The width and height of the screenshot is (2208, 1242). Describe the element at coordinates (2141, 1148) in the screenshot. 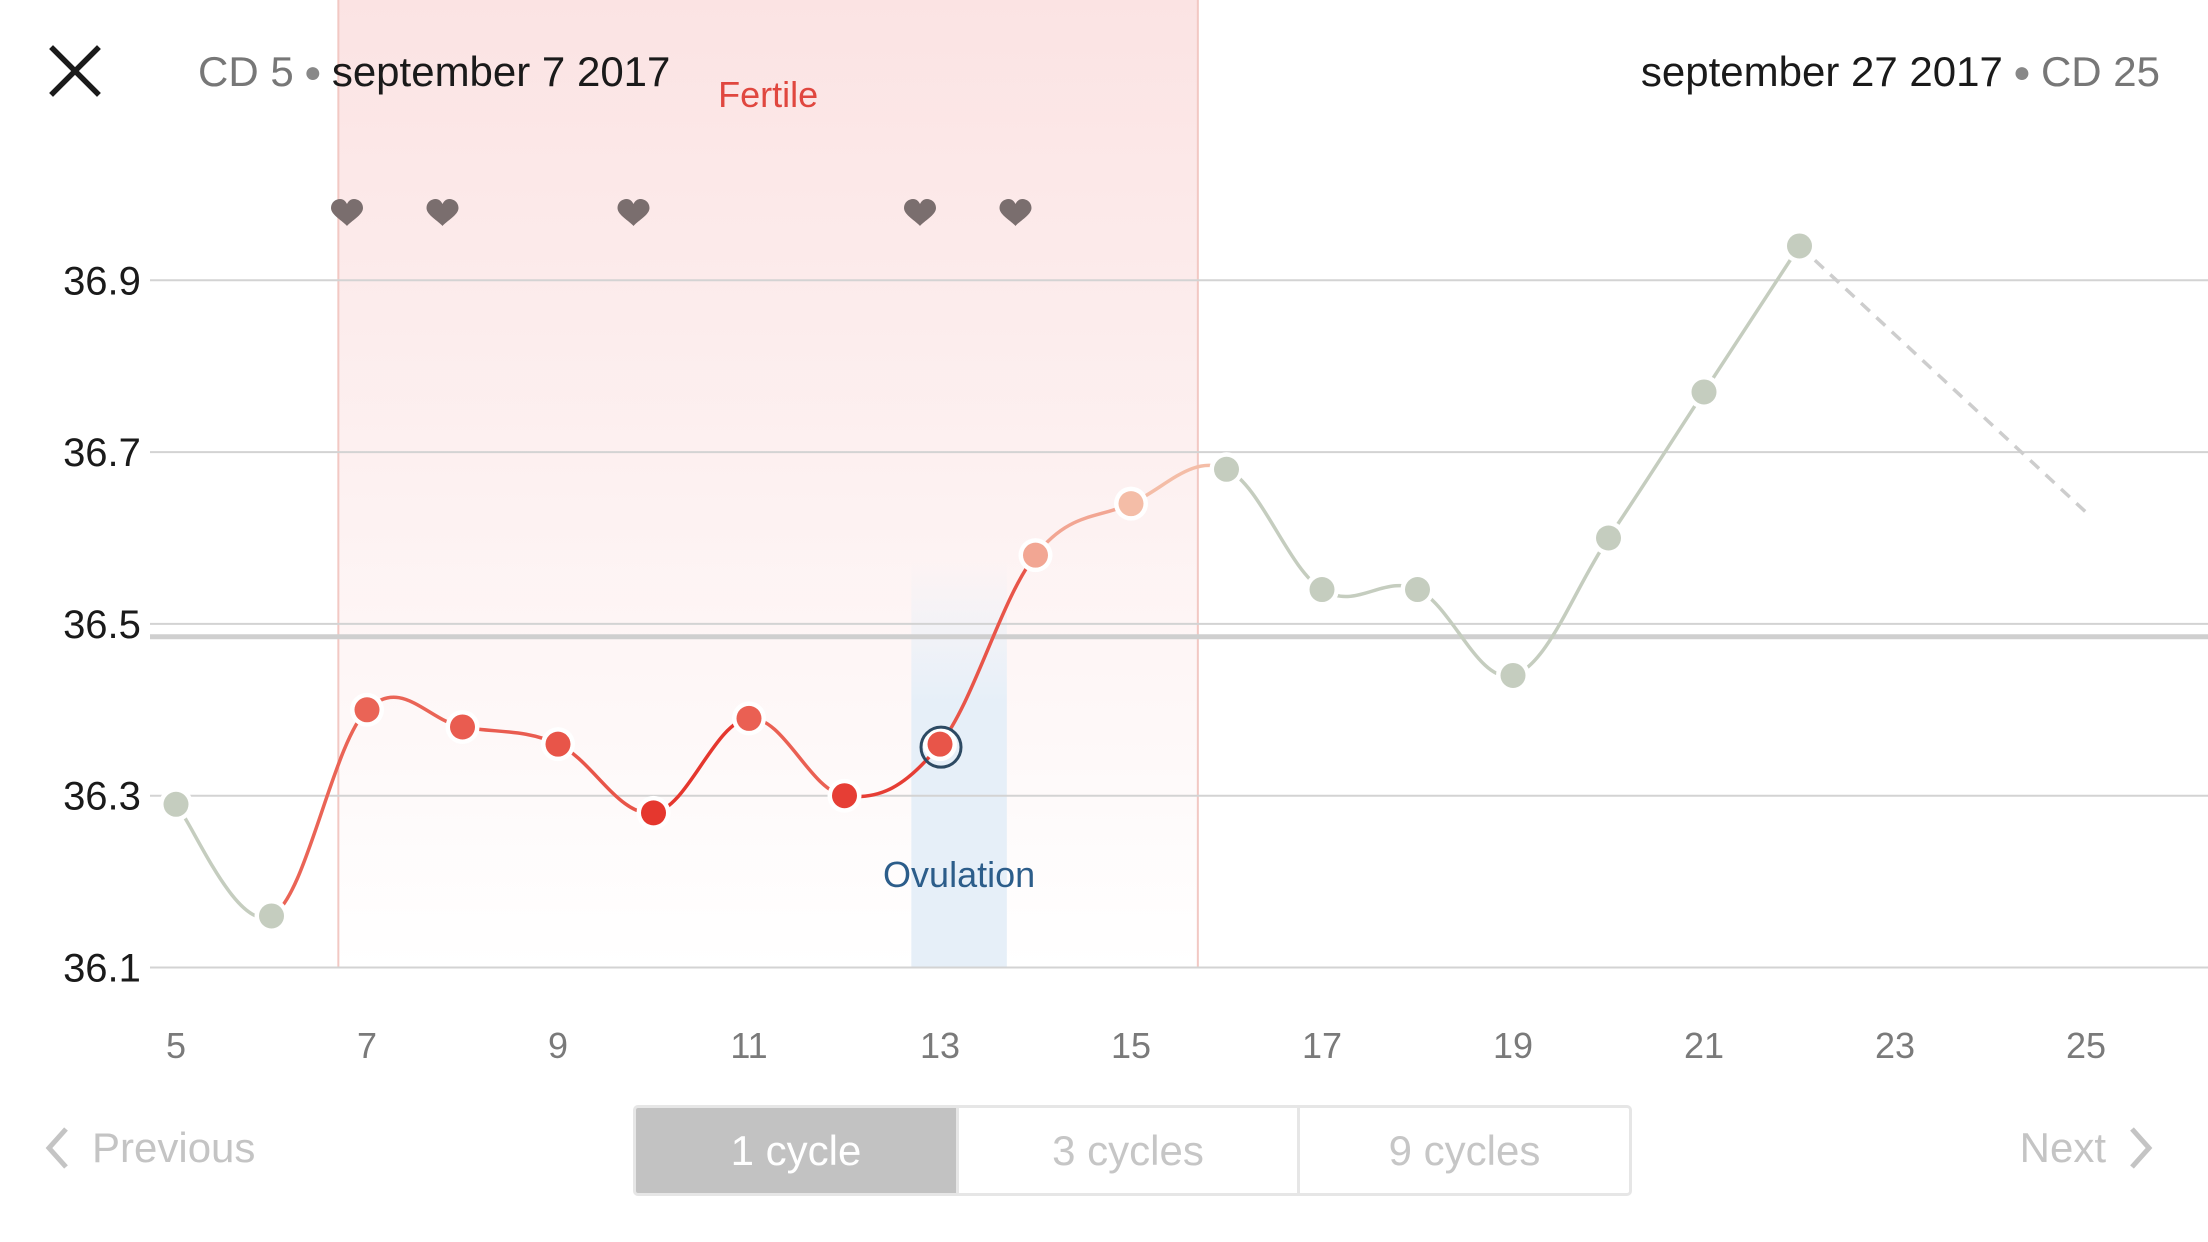

I see `chevron-right-icon` at that location.